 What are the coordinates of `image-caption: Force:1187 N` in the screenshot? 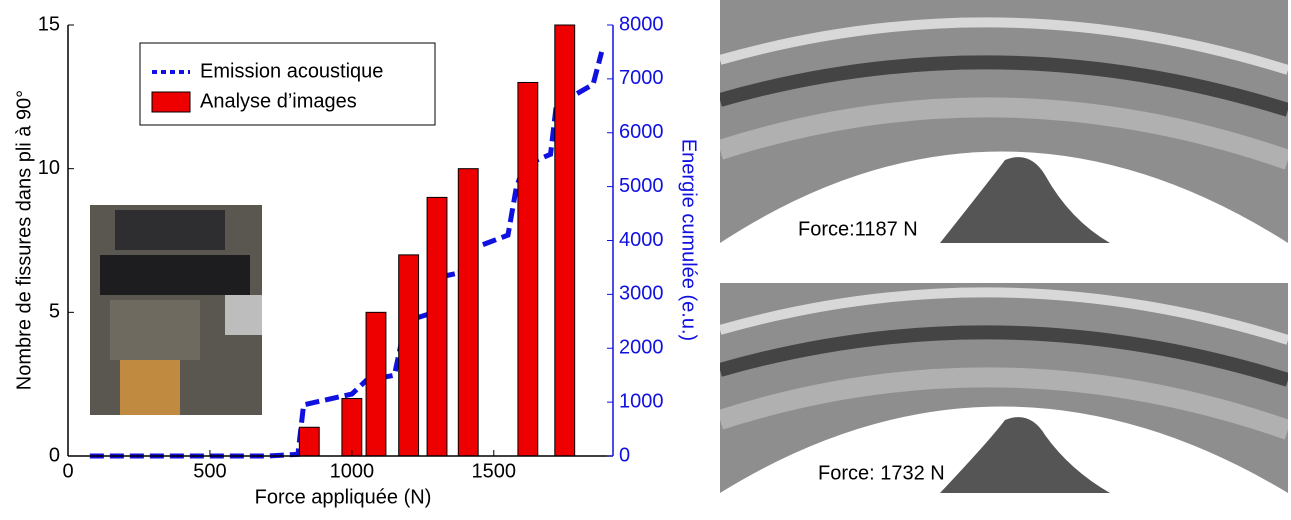 It's located at (858, 229).